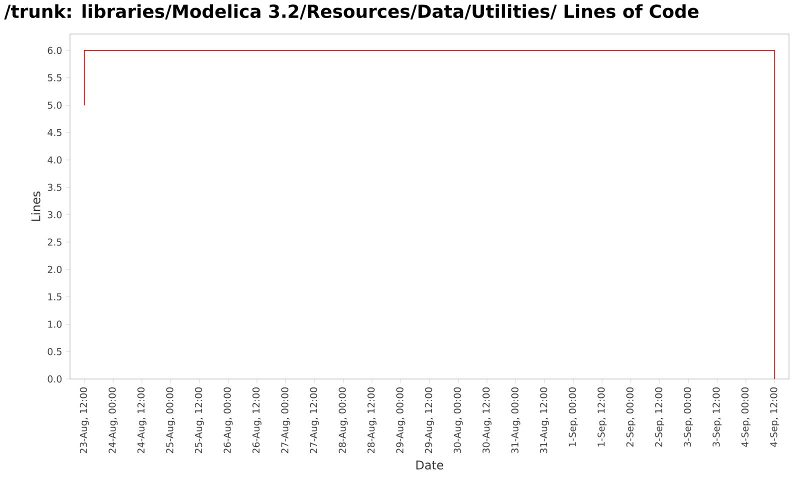 The width and height of the screenshot is (800, 500). What do you see at coordinates (545, 420) in the screenshot?
I see `x-tick-label: 31-Aug, 12:00` at bounding box center [545, 420].